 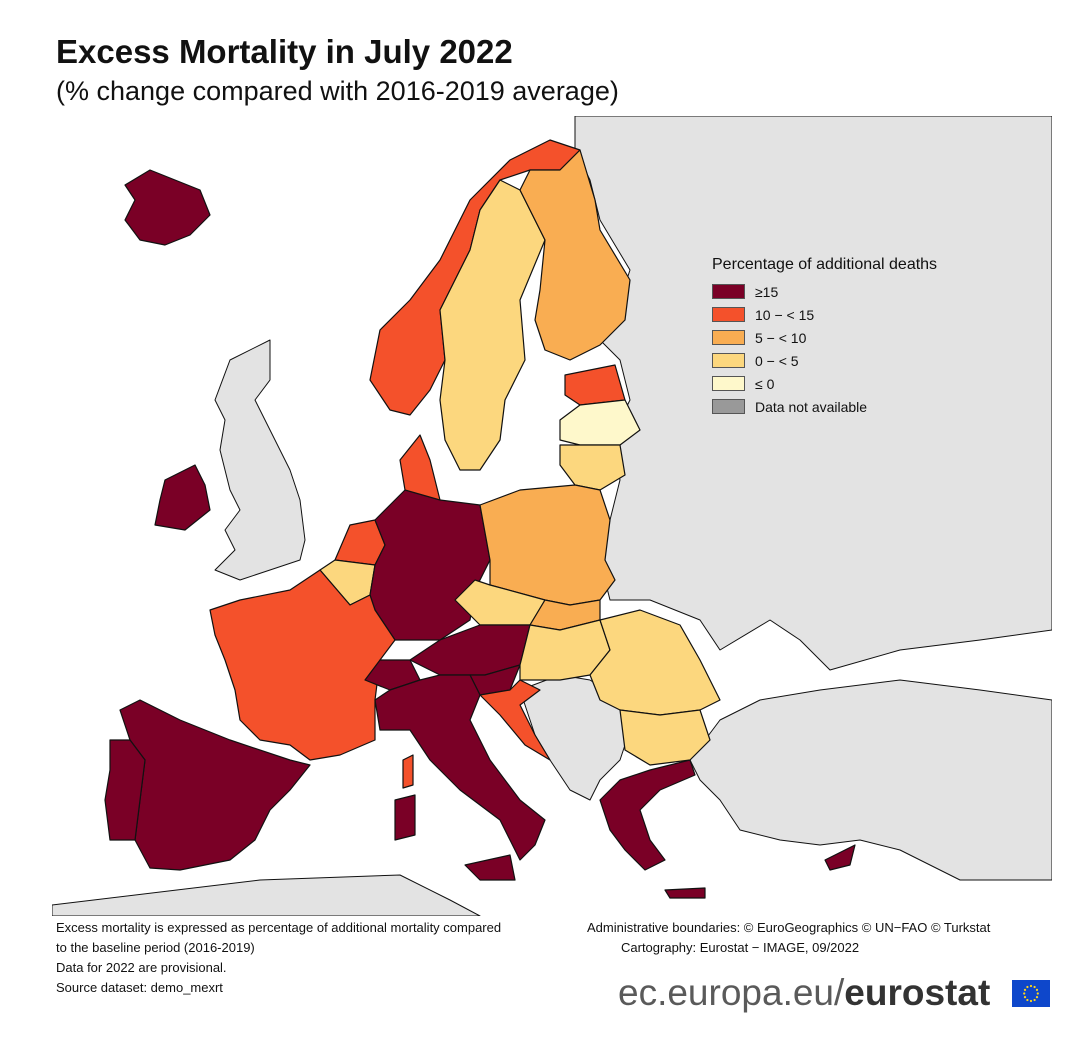 I want to click on legend-label: ≤ 0, so click(x=765, y=383).